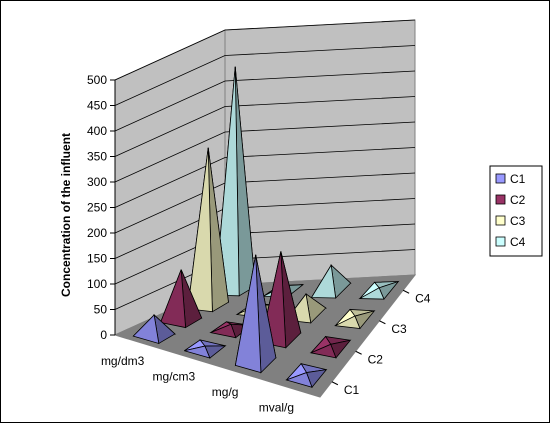  Describe the element at coordinates (518, 221) in the screenshot. I see `legend-label: C3` at that location.